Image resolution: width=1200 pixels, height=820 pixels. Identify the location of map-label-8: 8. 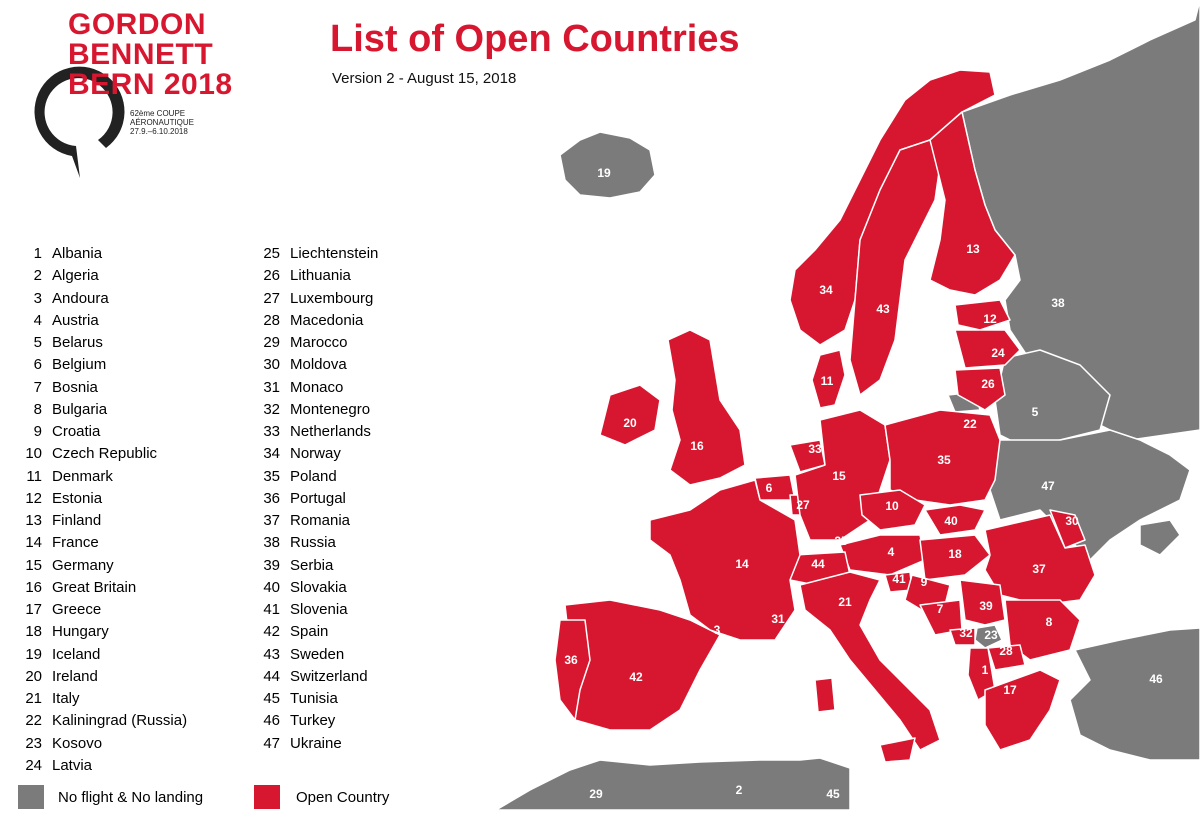
(1049, 622).